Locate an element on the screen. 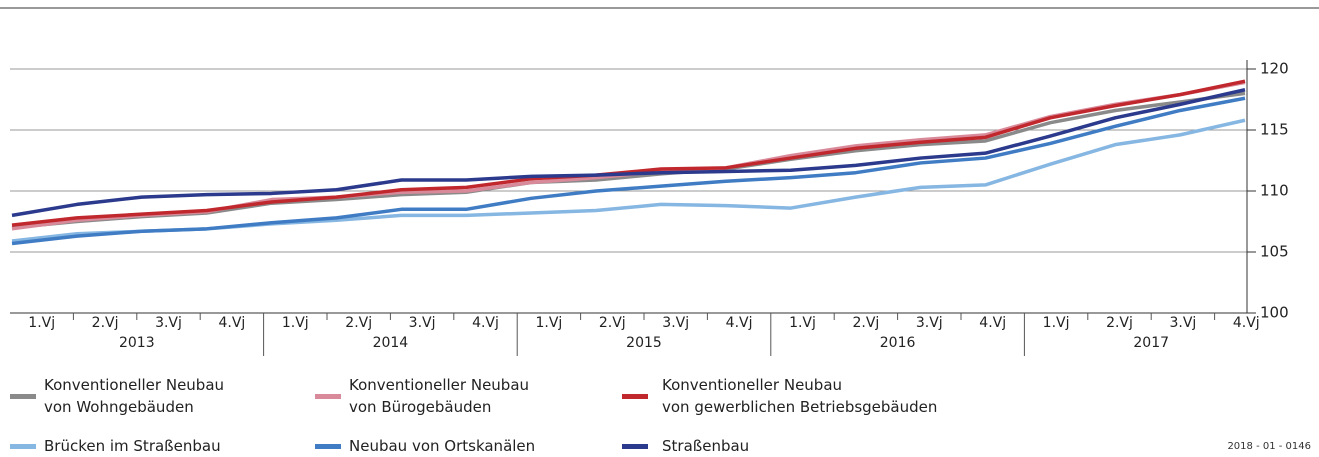  legend-item: Konventioneller Neubau von Wohngebäuden is located at coordinates (117, 396).